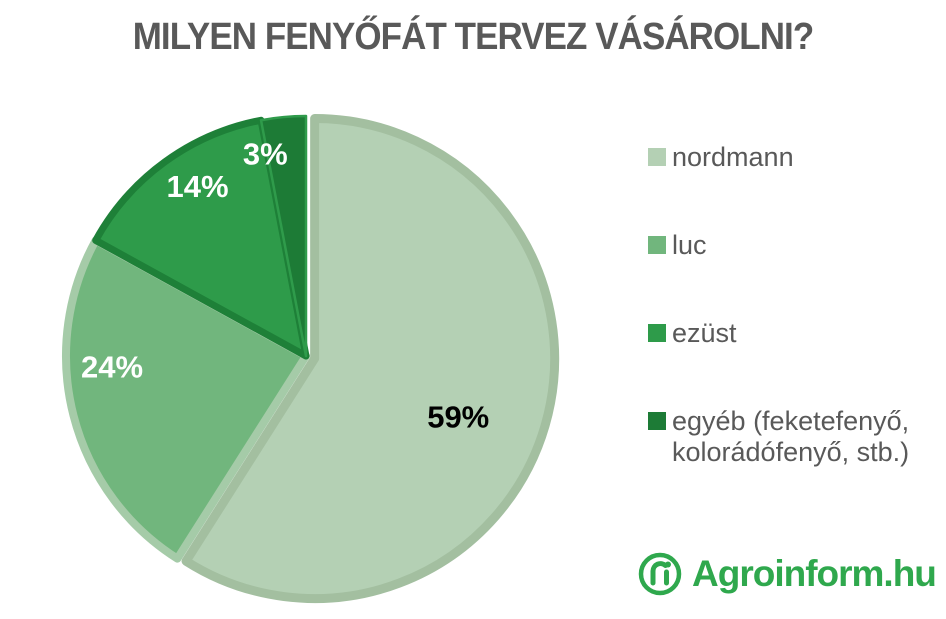  I want to click on logo-text: Agroinform.hu, so click(814, 573).